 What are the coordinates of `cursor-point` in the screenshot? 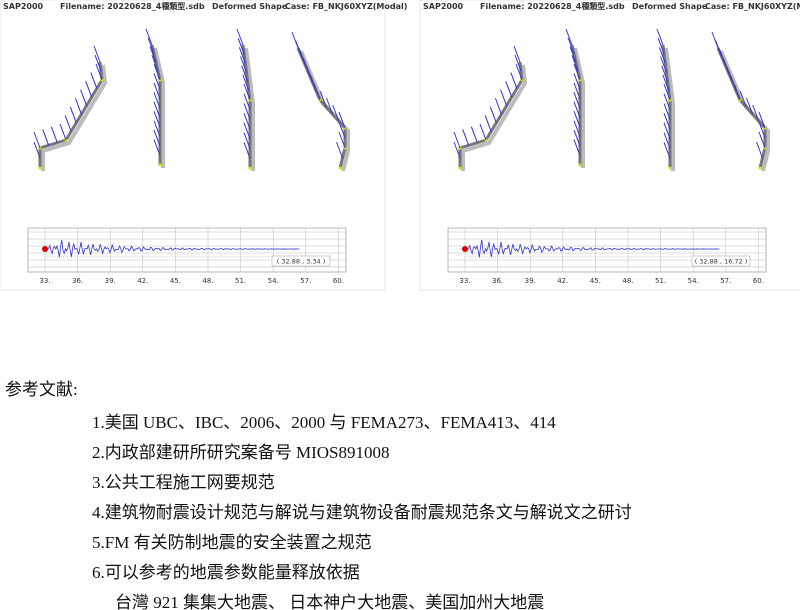 It's located at (465, 249).